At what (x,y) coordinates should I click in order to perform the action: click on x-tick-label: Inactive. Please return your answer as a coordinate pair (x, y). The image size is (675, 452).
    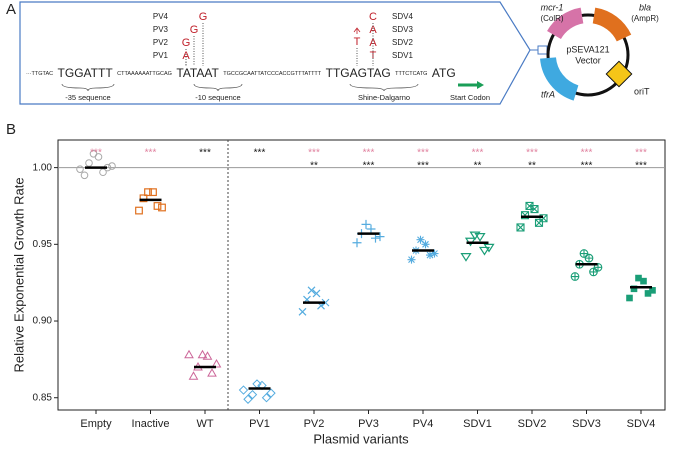
    Looking at the image, I should click on (151, 424).